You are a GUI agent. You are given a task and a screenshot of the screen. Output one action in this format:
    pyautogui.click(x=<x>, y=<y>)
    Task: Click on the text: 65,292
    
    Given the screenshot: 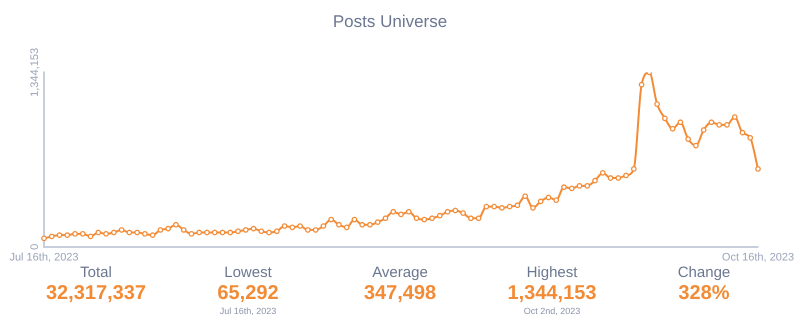 What is the action you would take?
    pyautogui.click(x=248, y=293)
    